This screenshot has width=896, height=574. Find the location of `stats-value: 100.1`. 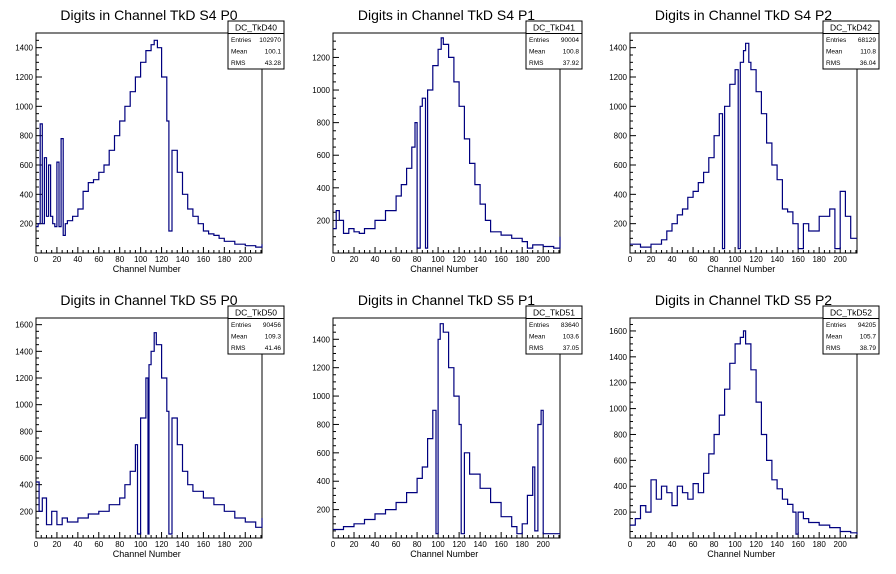

stats-value: 100.1 is located at coordinates (273, 52).